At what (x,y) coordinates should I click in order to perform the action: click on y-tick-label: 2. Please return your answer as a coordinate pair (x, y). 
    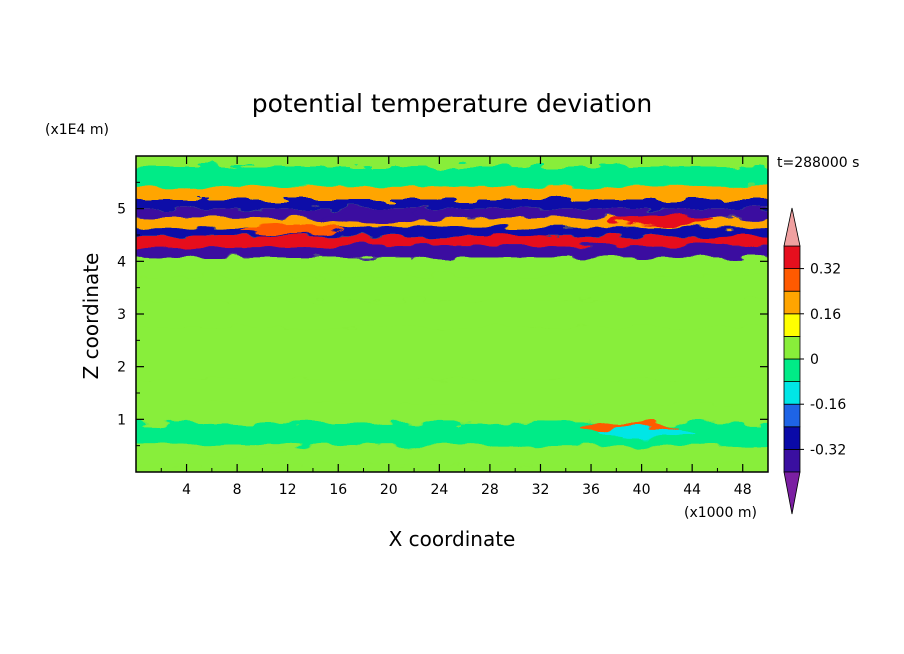
    Looking at the image, I should click on (121, 368).